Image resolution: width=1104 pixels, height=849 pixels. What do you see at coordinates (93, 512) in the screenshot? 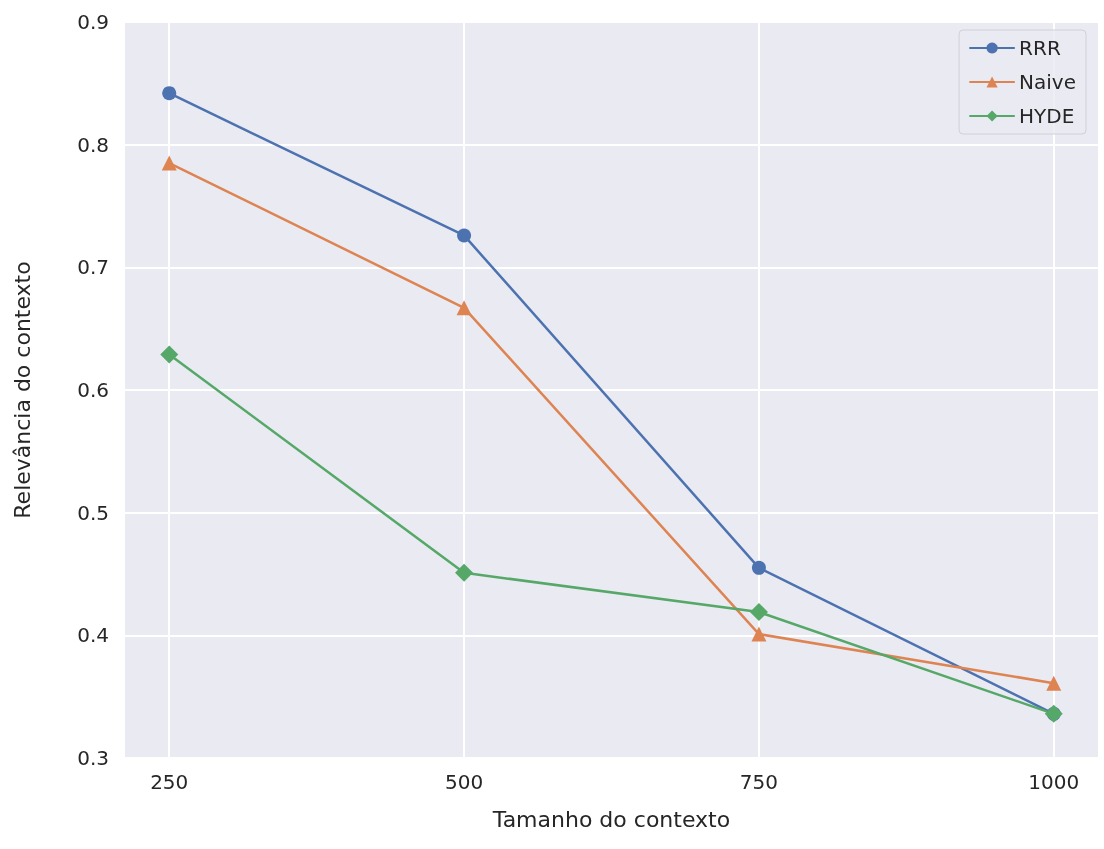
I see `y-tick-label: 0.5` at bounding box center [93, 512].